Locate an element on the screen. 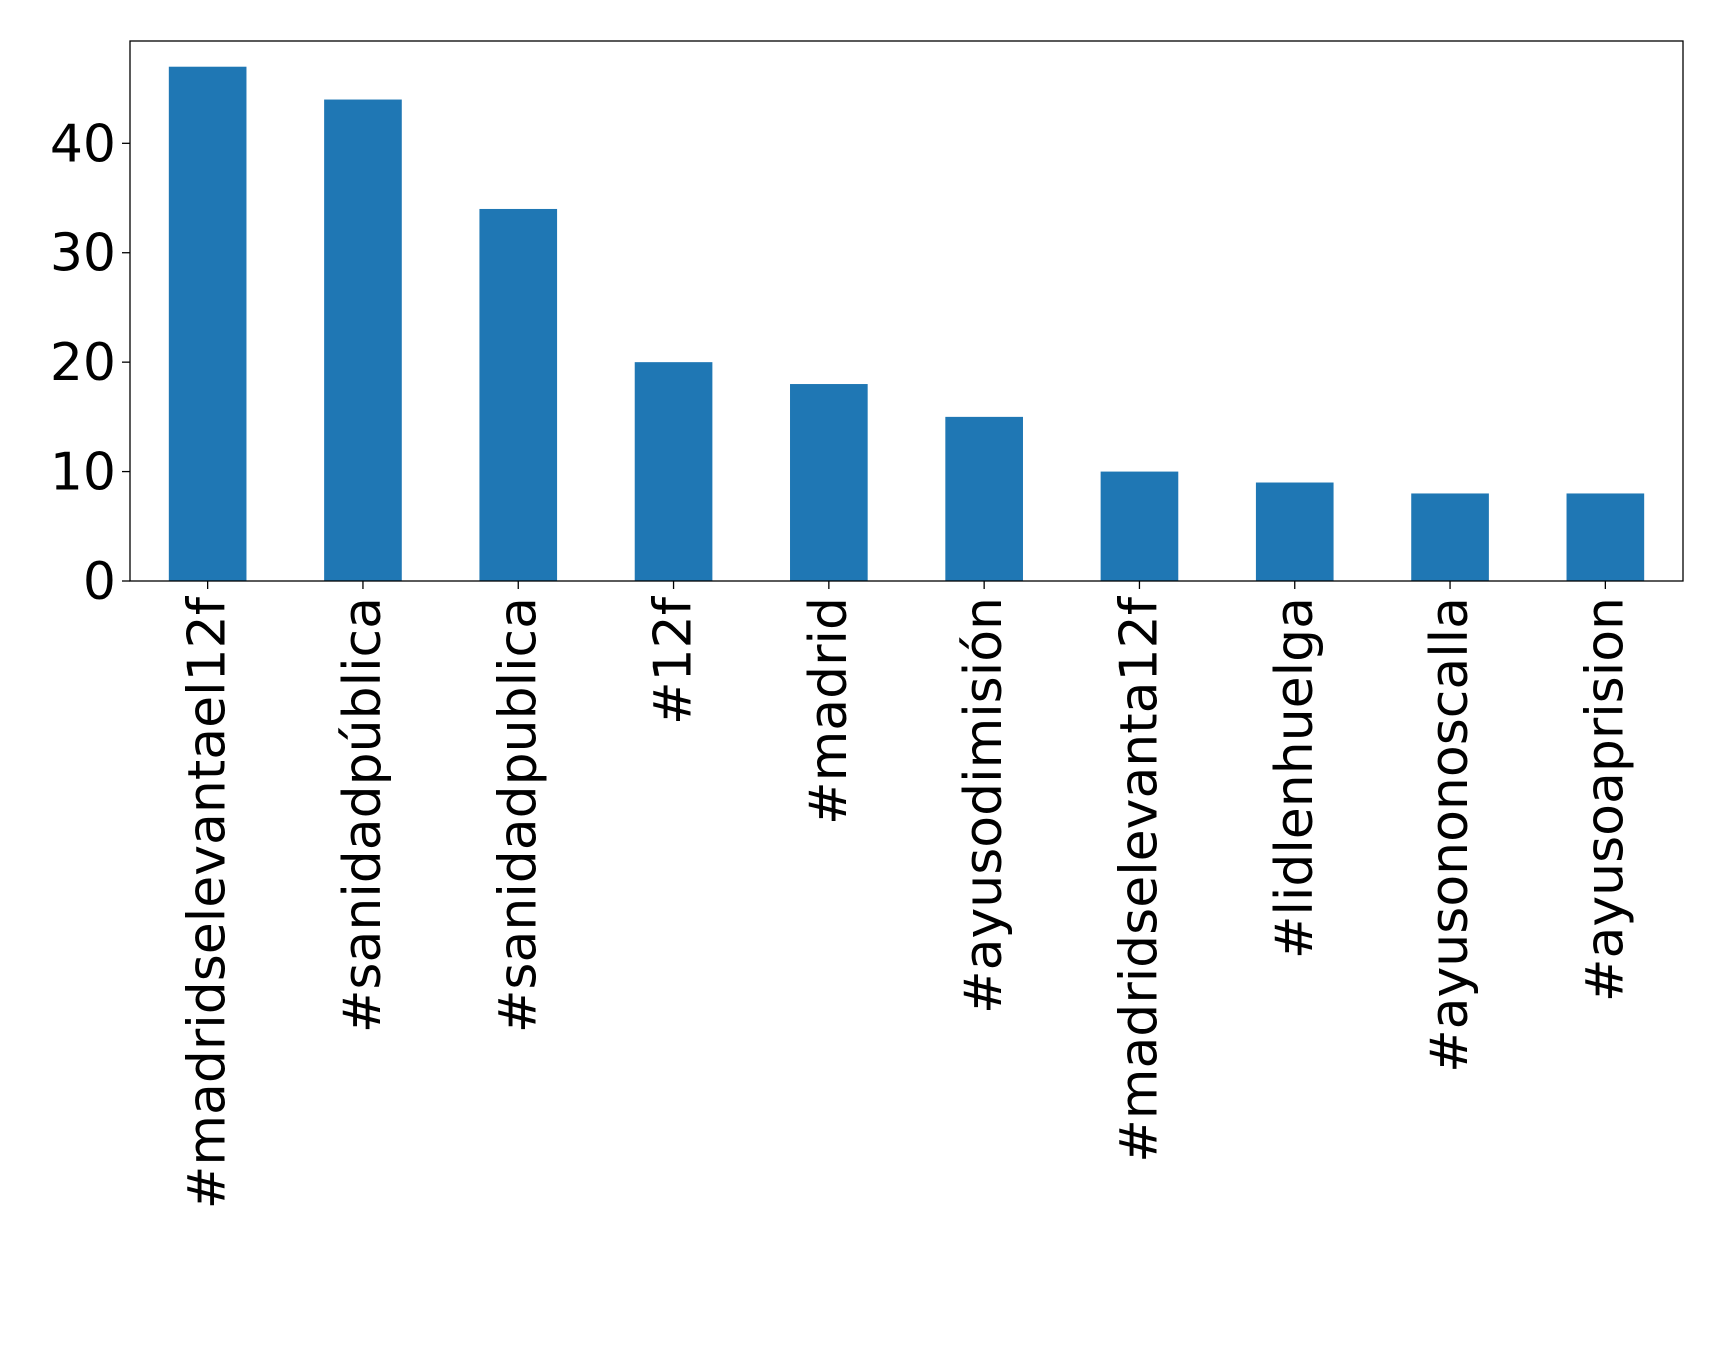 This screenshot has height=1369, width=1719. y-tick-label: 20 is located at coordinates (83, 363).